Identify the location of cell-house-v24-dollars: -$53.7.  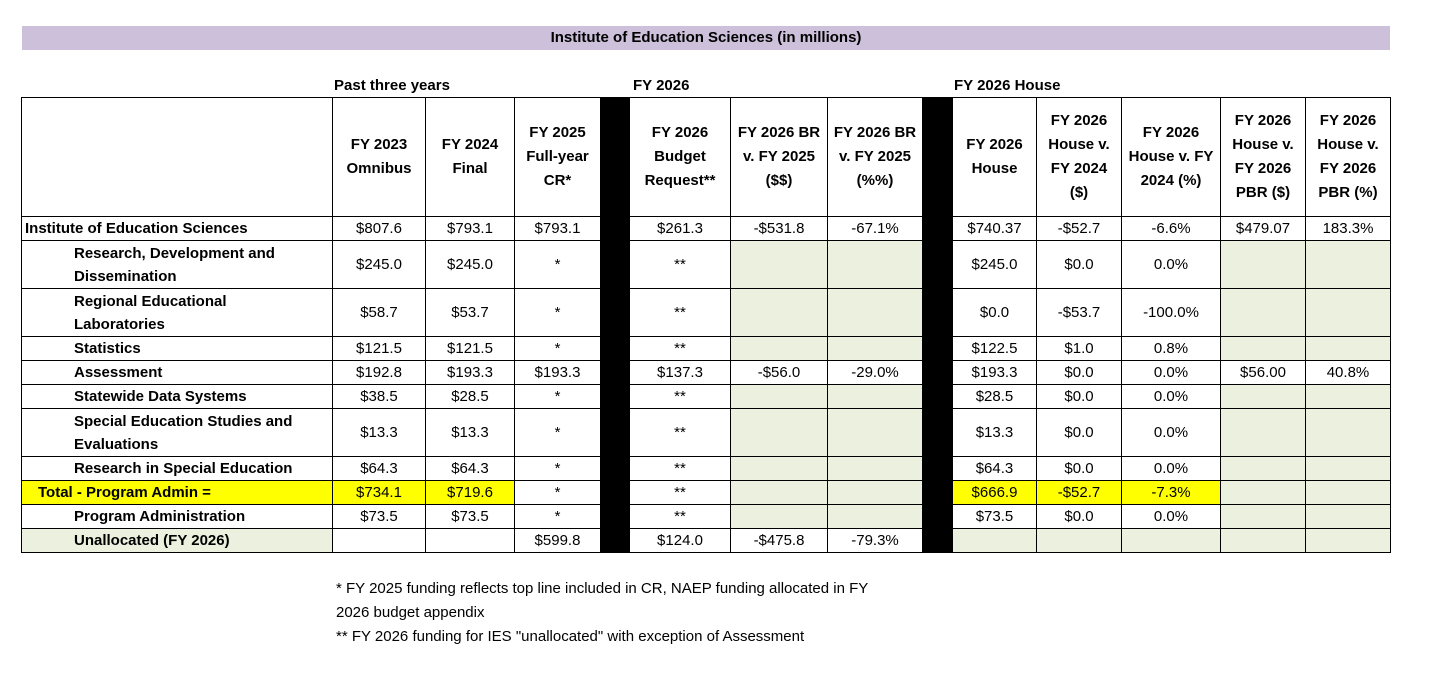
(1079, 312).